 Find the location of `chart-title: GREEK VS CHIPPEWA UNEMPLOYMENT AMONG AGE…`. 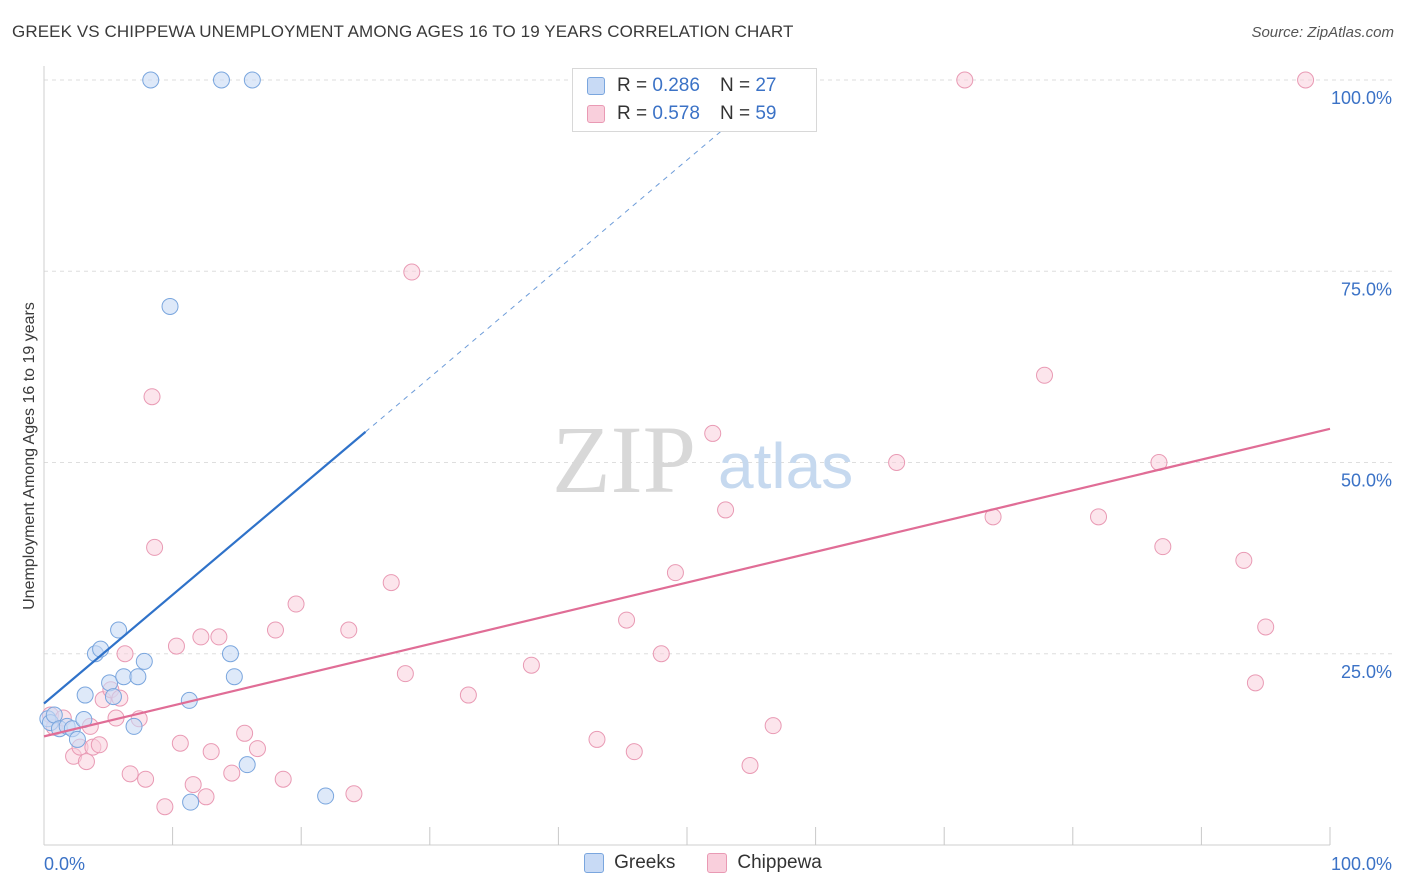

chart-title: GREEK VS CHIPPEWA UNEMPLOYMENT AMONG AGE… is located at coordinates (403, 31).